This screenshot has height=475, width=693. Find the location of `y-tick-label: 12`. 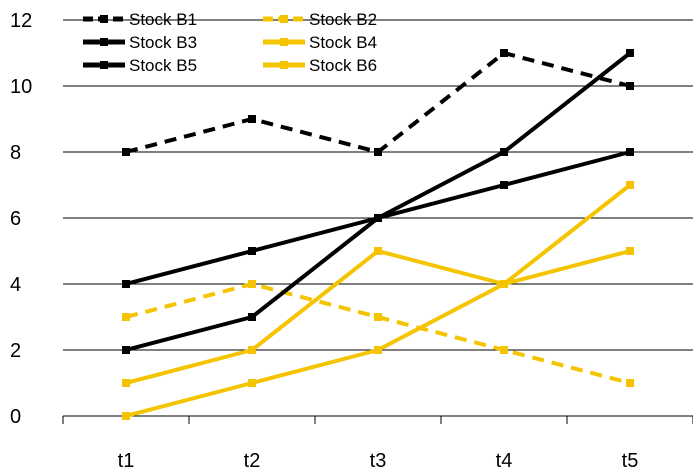

y-tick-label: 12 is located at coordinates (21, 21).